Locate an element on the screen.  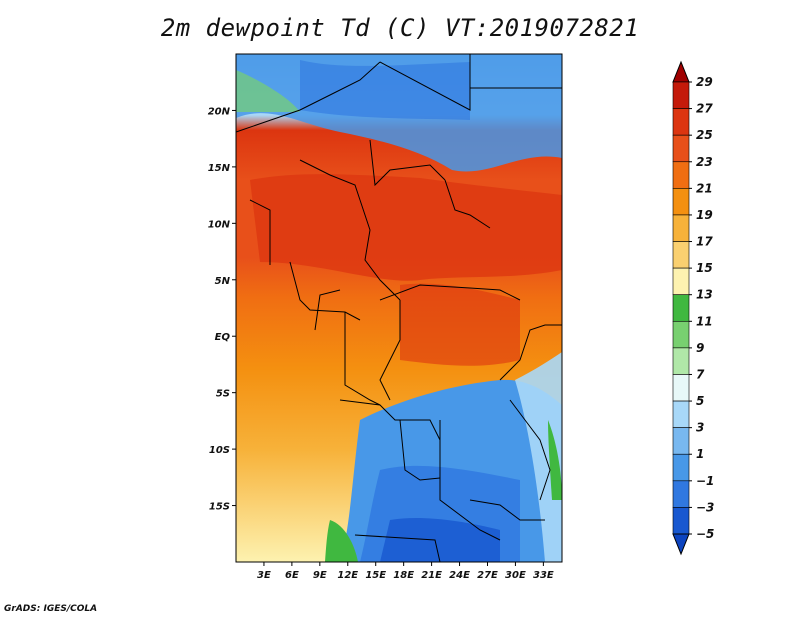
lon-tick-label: 9E is located at coordinates (320, 575).